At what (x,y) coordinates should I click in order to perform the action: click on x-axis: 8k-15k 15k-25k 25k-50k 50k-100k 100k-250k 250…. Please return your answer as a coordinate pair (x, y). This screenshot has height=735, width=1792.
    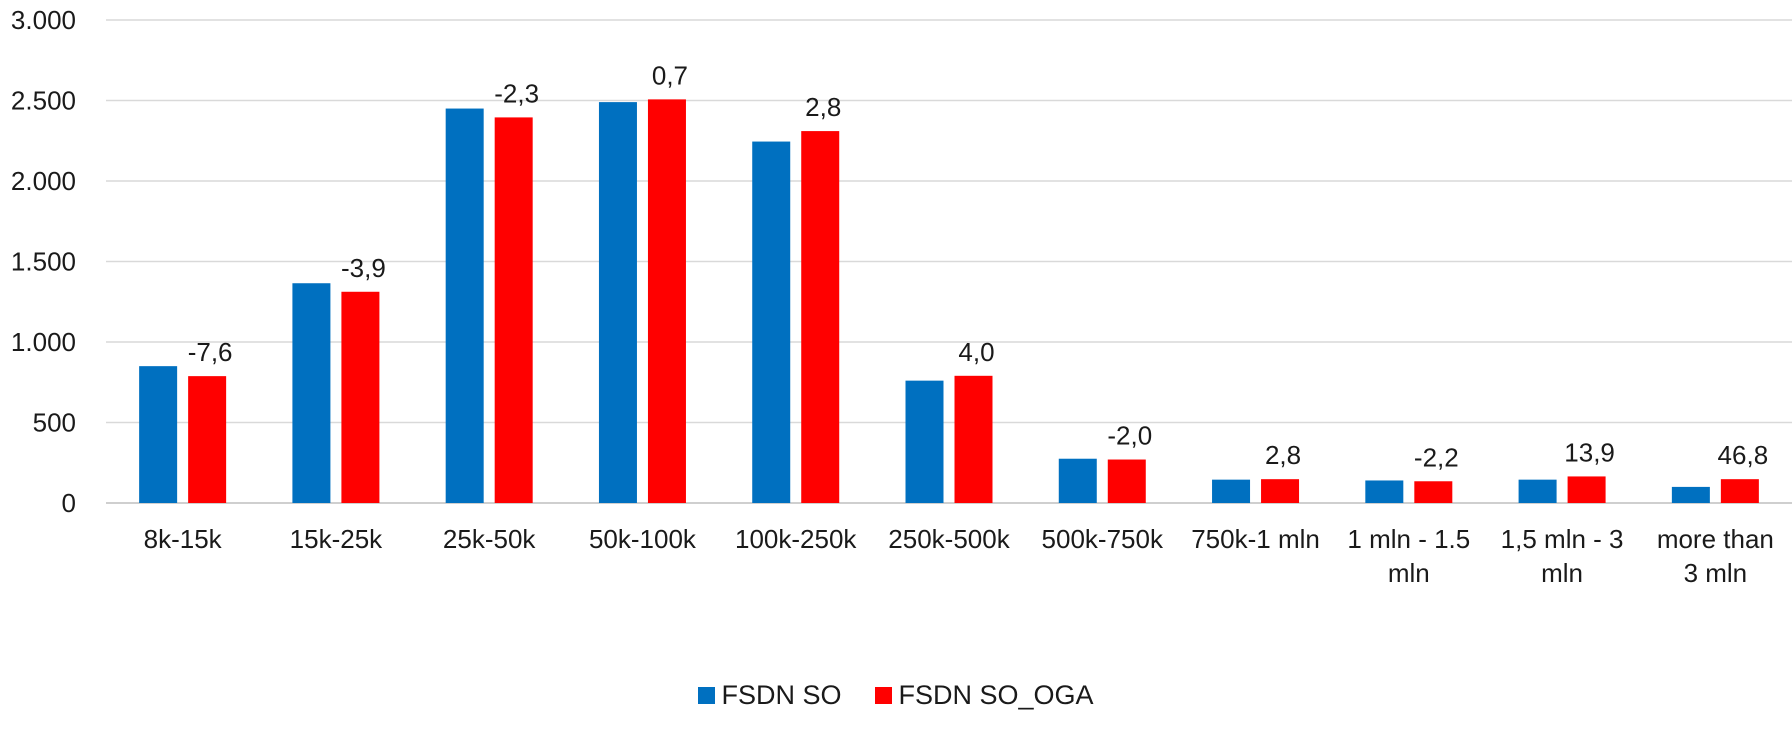
    Looking at the image, I should click on (959, 556).